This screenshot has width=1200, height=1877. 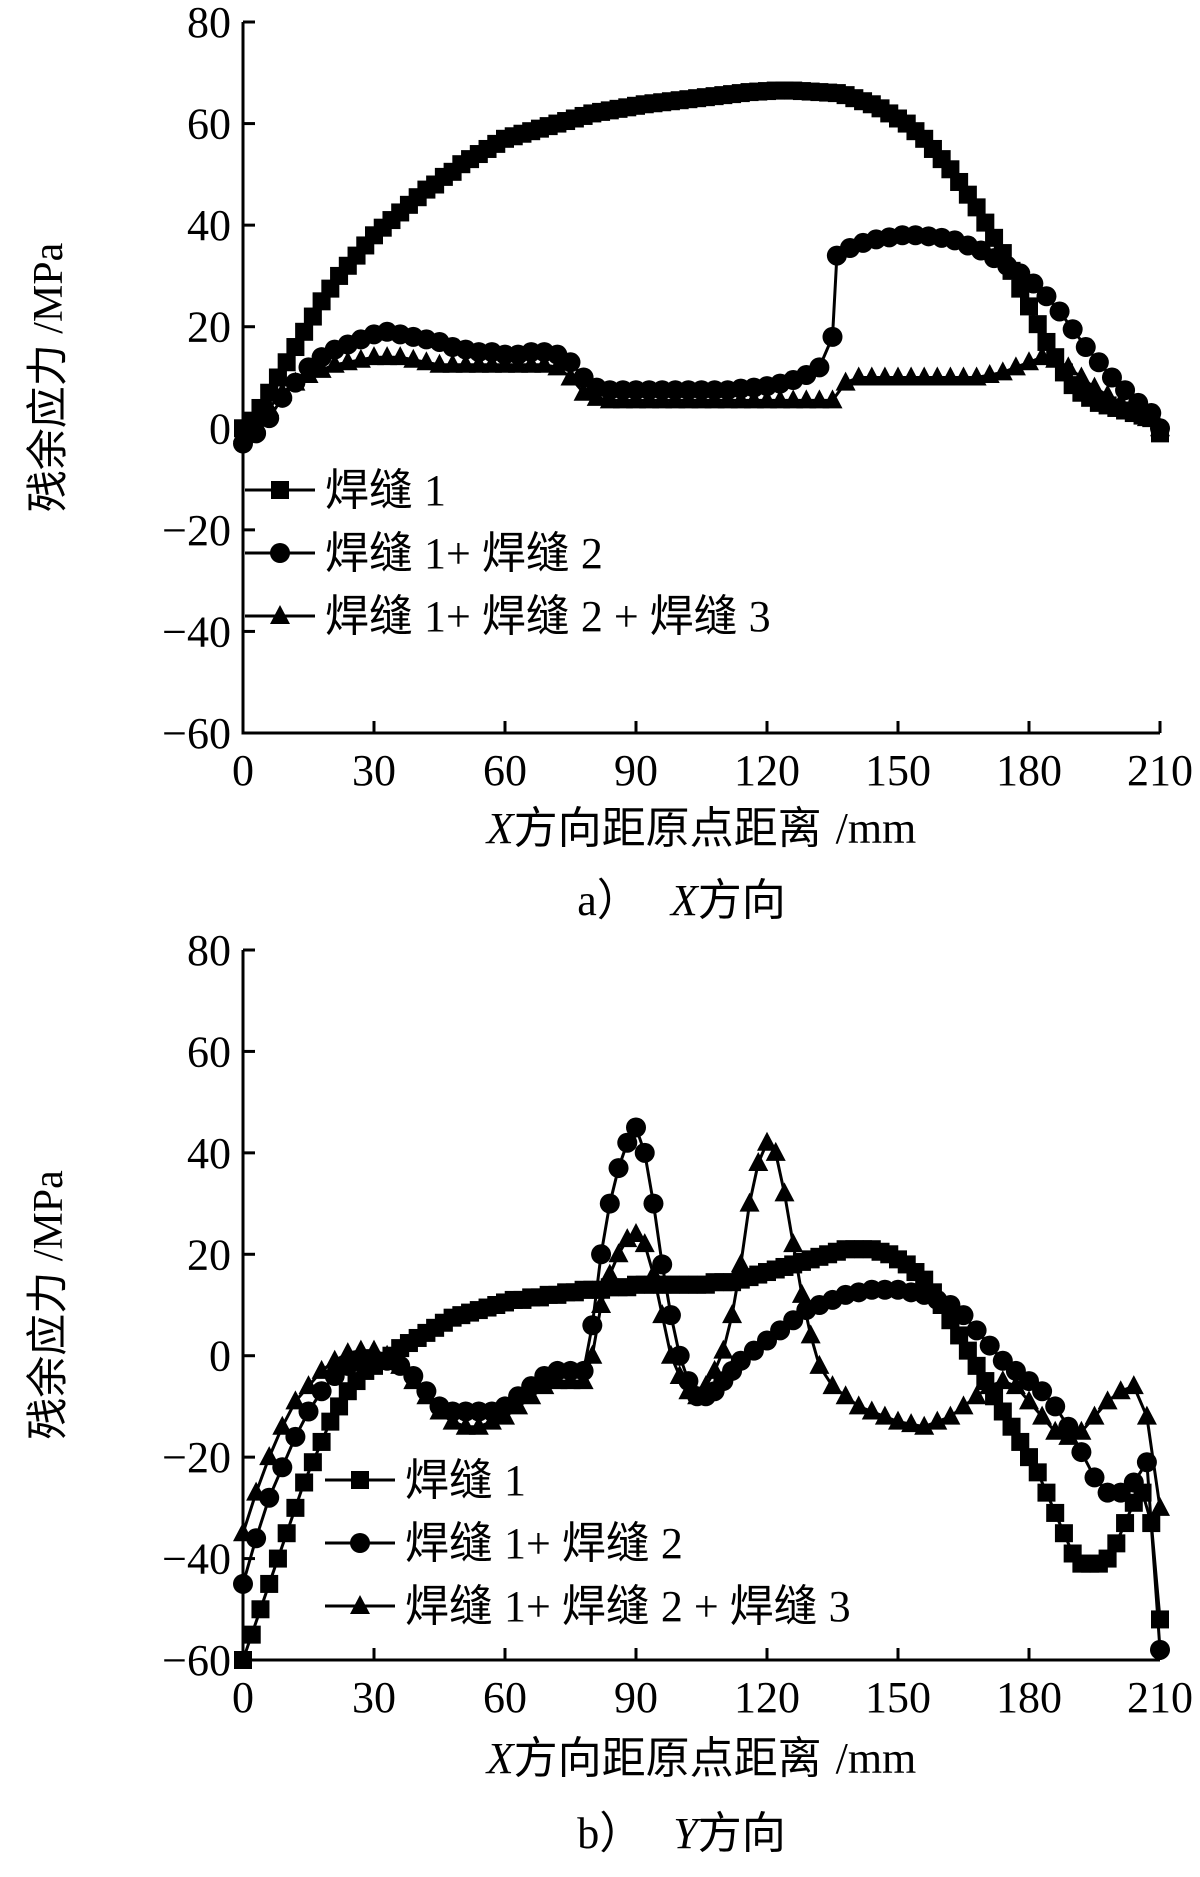 What do you see at coordinates (243, 770) in the screenshot?
I see `x-tick-label: 0` at bounding box center [243, 770].